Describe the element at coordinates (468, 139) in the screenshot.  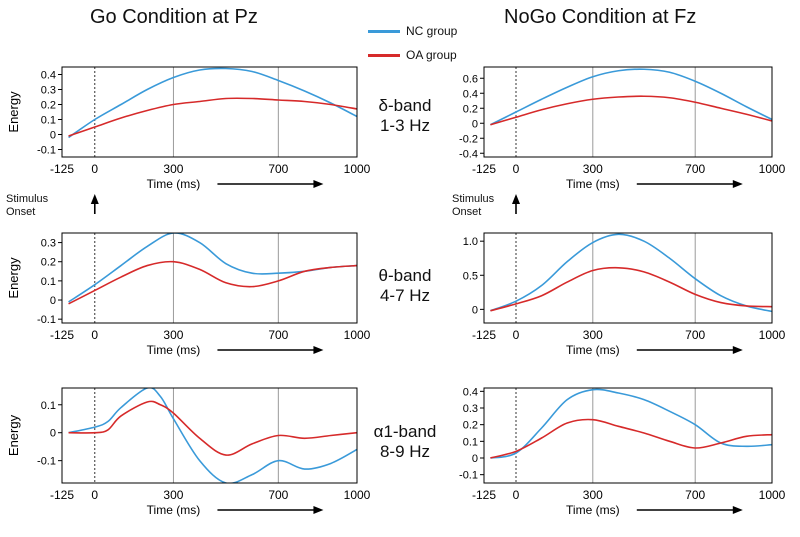
I see `y-tick-label: -0.2` at that location.